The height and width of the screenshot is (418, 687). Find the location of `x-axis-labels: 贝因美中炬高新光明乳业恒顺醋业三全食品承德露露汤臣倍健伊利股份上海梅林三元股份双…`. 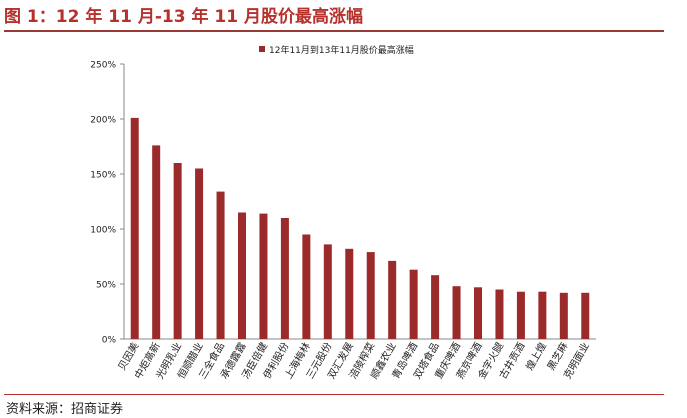

x-axis-labels: 贝因美中炬高新光明乳业恒顺醋业三全食品承德露露汤臣倍健伊利股份上海梅林三元股份双… is located at coordinates (353, 360).